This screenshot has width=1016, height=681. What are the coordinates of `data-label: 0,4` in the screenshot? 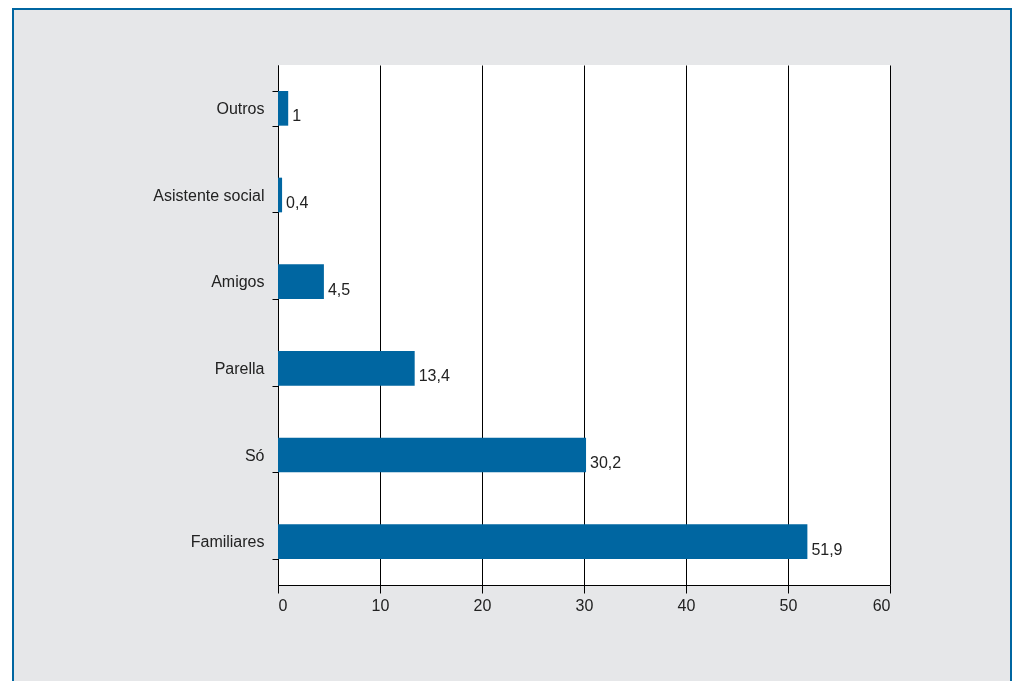 It's located at (297, 202).